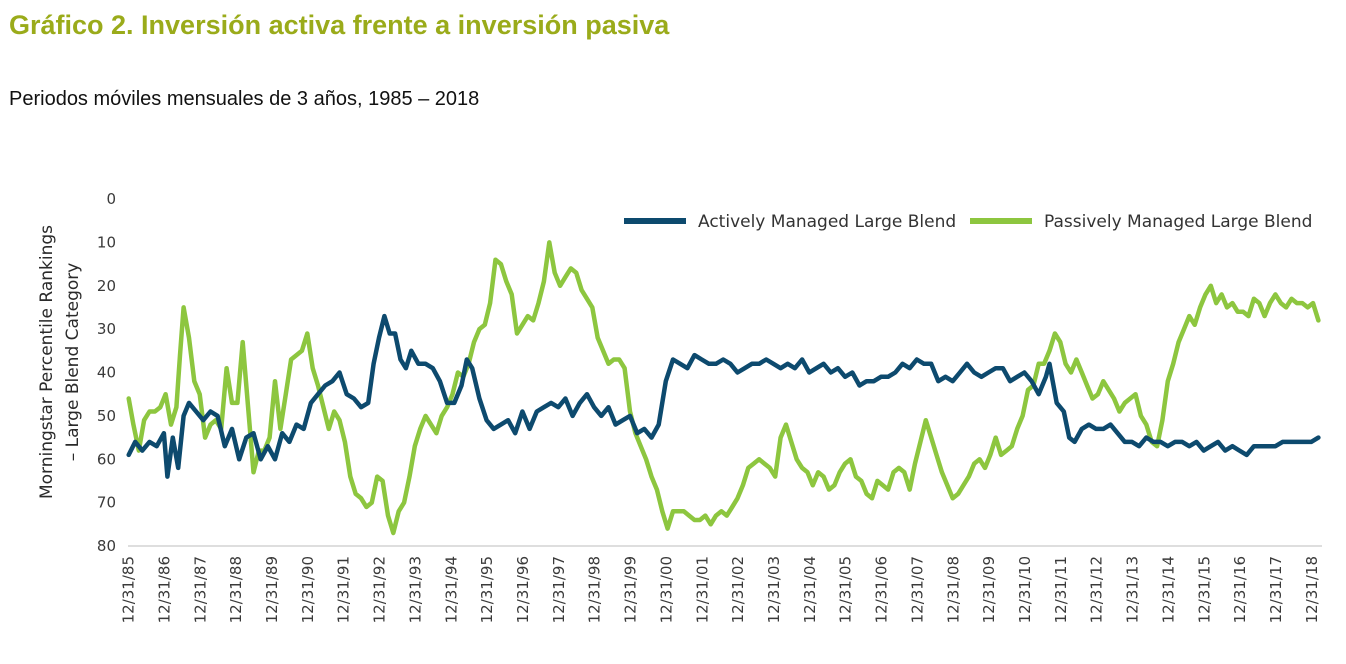  I want to click on x-tick-label: 12/31/89, so click(272, 589).